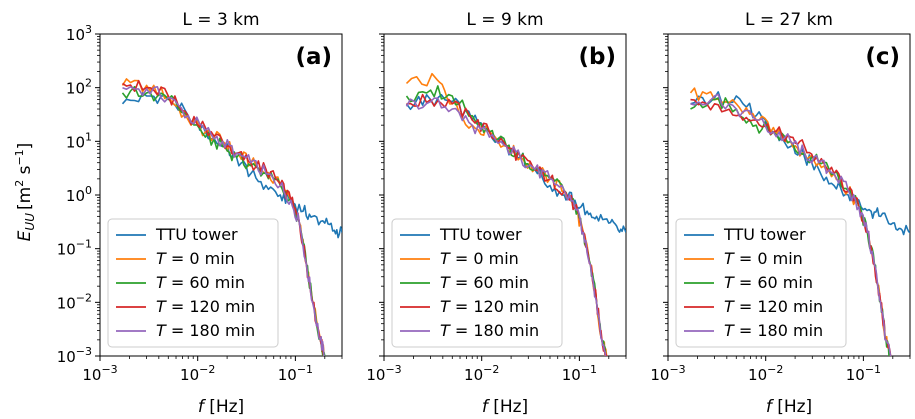  What do you see at coordinates (74, 248) in the screenshot?
I see `y-tick-label: 10⁻¹` at bounding box center [74, 248].